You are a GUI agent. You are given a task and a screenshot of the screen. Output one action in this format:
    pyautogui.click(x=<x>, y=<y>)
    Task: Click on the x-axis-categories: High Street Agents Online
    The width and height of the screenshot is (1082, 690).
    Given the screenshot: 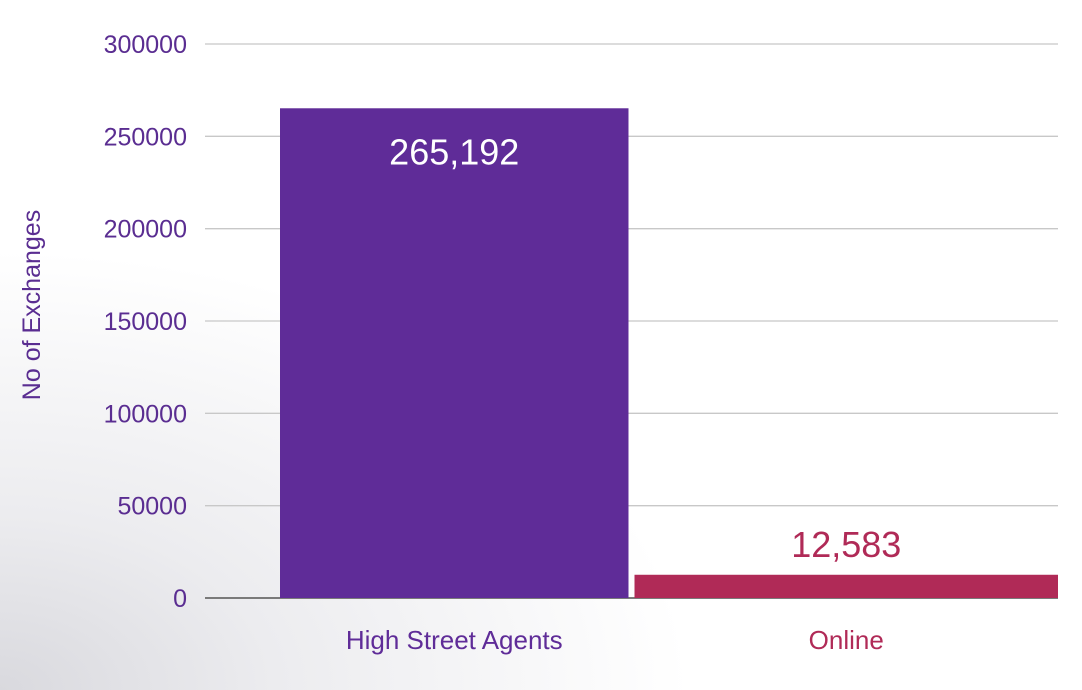 What is the action you would take?
    pyautogui.click(x=615, y=640)
    